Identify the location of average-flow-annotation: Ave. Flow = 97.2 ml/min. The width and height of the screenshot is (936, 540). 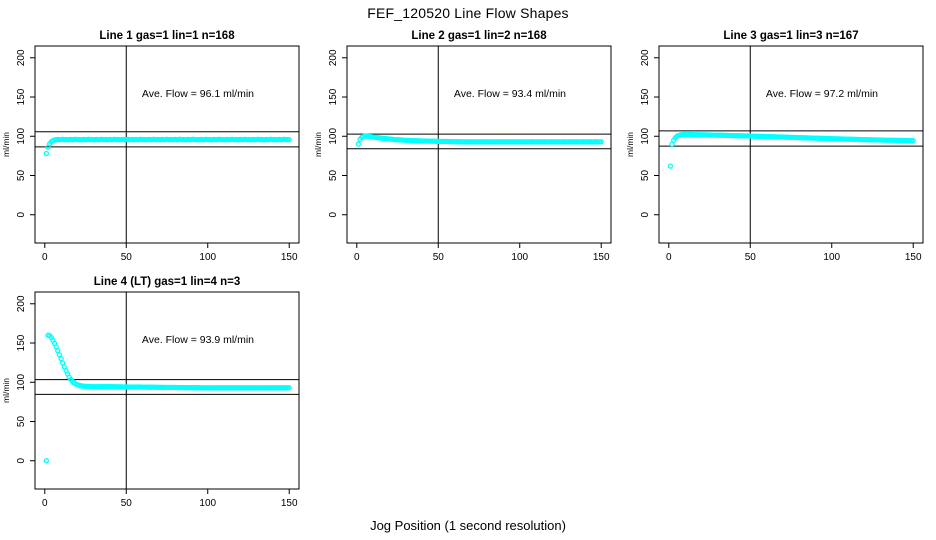
(822, 94).